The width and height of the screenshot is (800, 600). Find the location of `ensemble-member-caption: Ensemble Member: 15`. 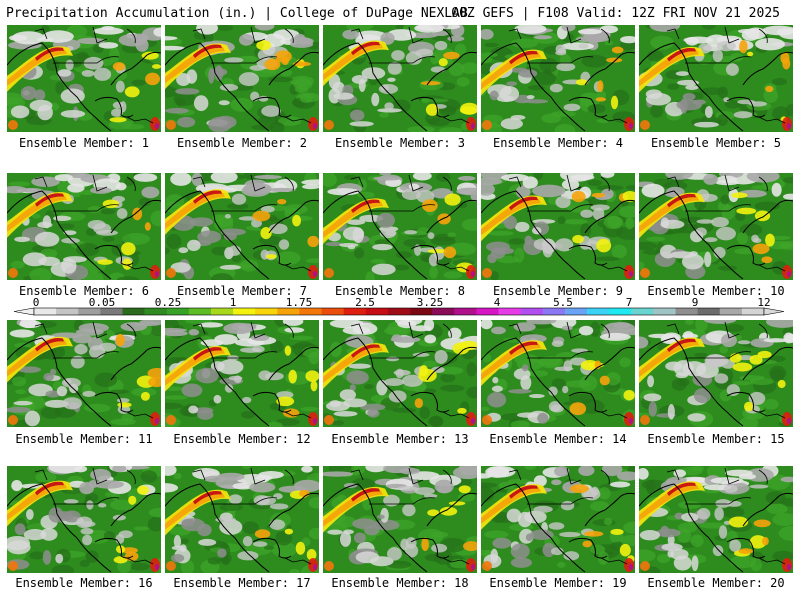

ensemble-member-caption: Ensemble Member: 15 is located at coordinates (716, 439).